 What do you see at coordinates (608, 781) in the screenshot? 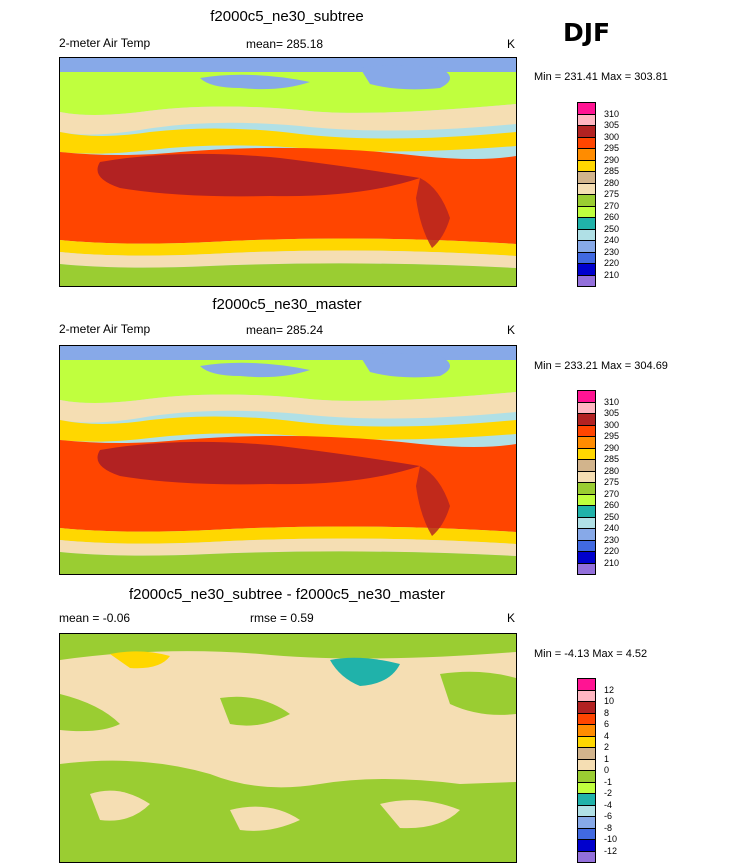
I see `legend-label: -1` at bounding box center [608, 781].